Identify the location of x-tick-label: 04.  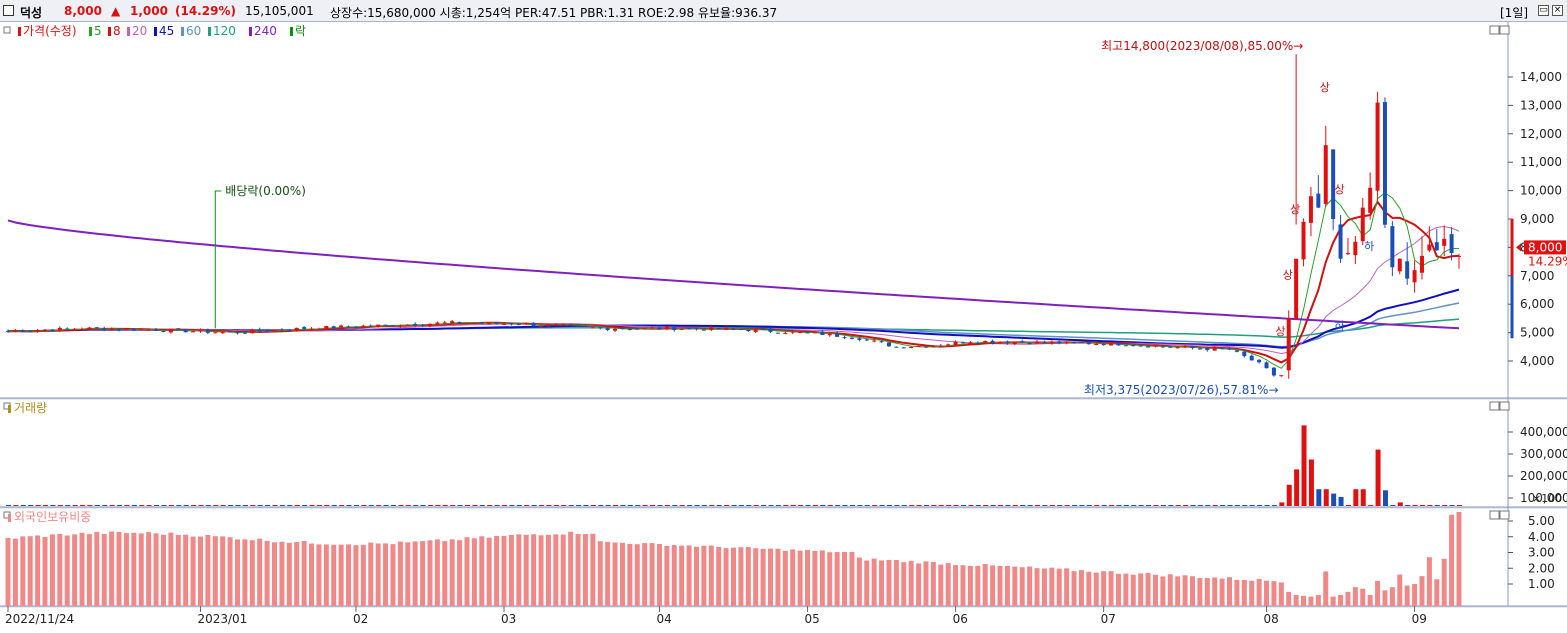
(663, 619).